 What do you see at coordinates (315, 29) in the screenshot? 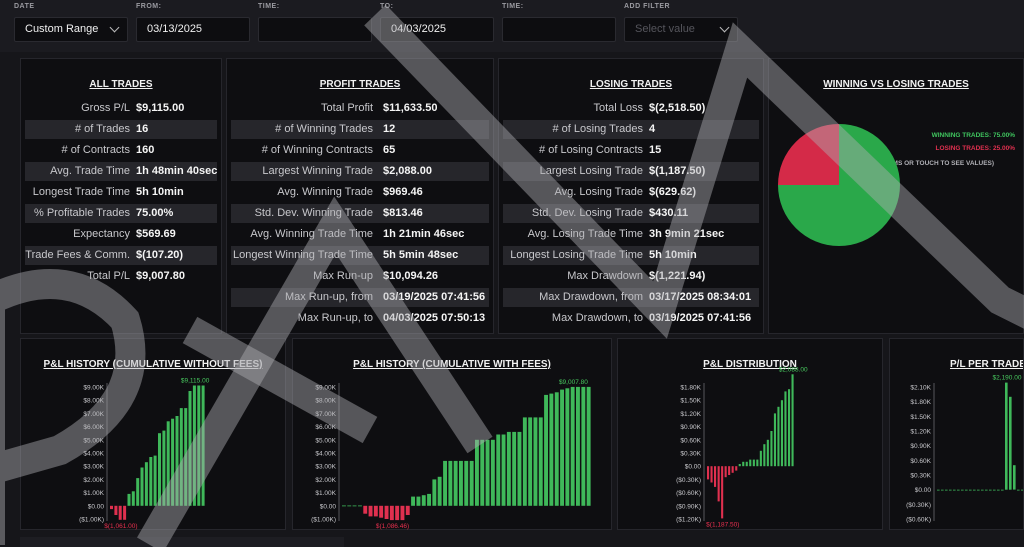
I see `time-from-input` at bounding box center [315, 29].